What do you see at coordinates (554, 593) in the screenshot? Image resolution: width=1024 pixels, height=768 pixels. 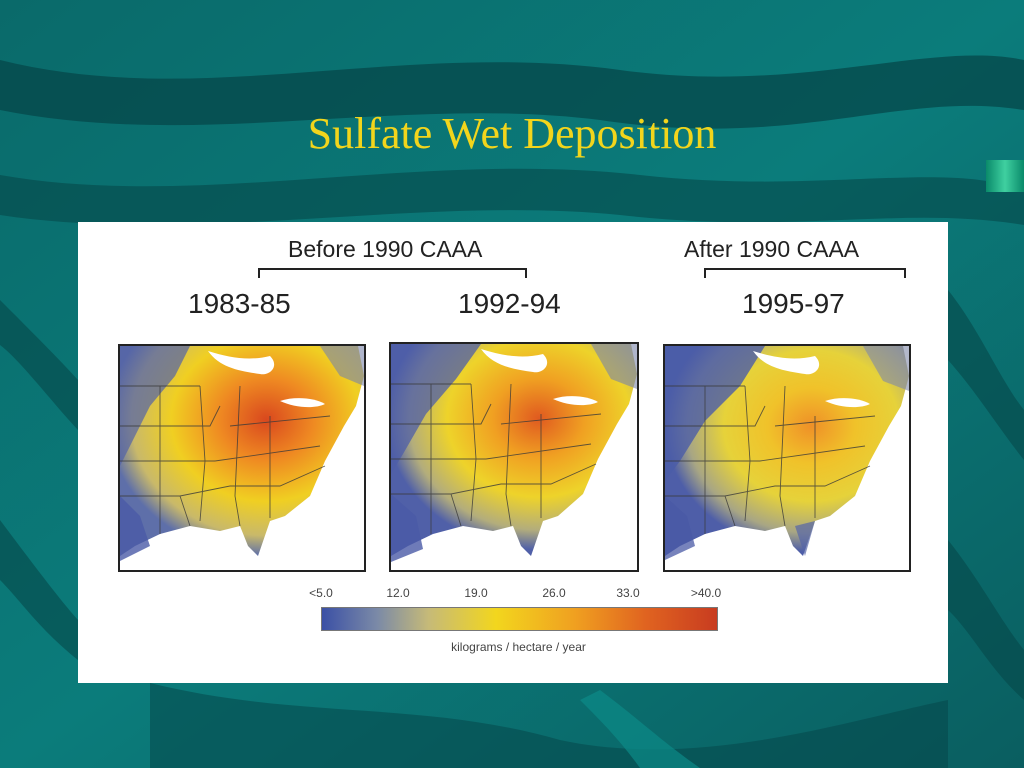 I see `legend-tick: 26.0` at bounding box center [554, 593].